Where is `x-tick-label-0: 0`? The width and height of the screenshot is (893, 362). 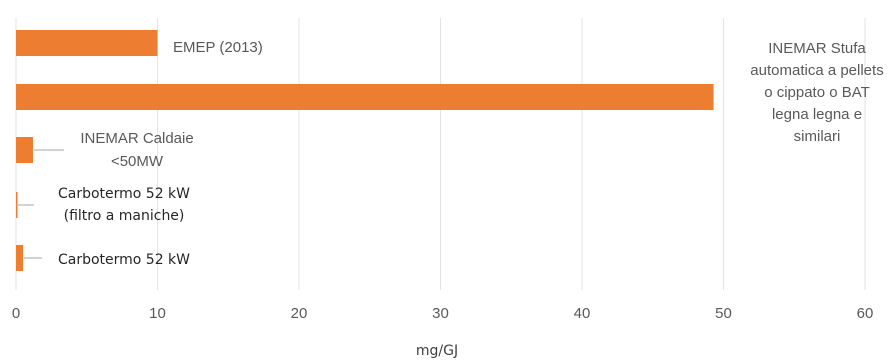
x-tick-label-0: 0 is located at coordinates (16, 313).